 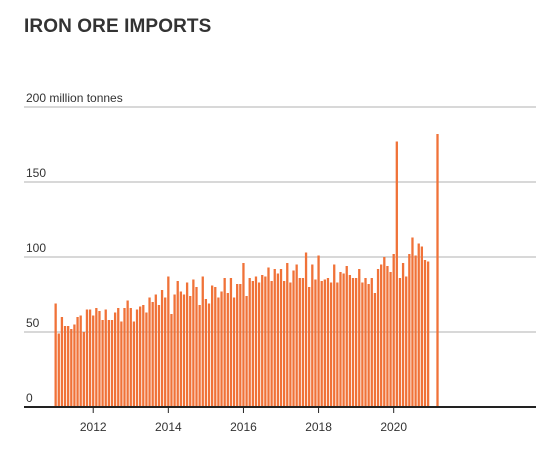 I want to click on y-tick-label: 200 million tonnes, so click(x=74, y=98).